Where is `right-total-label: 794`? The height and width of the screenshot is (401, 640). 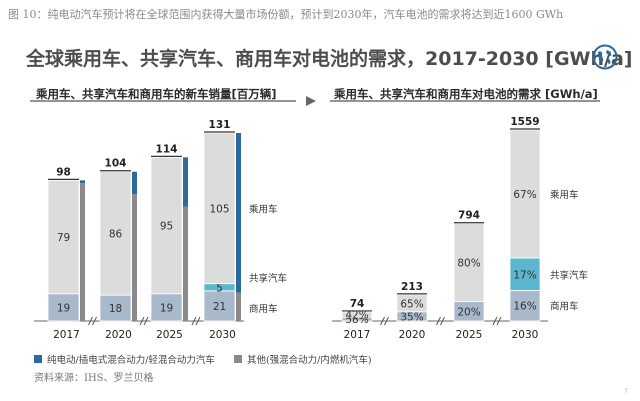
right-total-label: 794 is located at coordinates (469, 216).